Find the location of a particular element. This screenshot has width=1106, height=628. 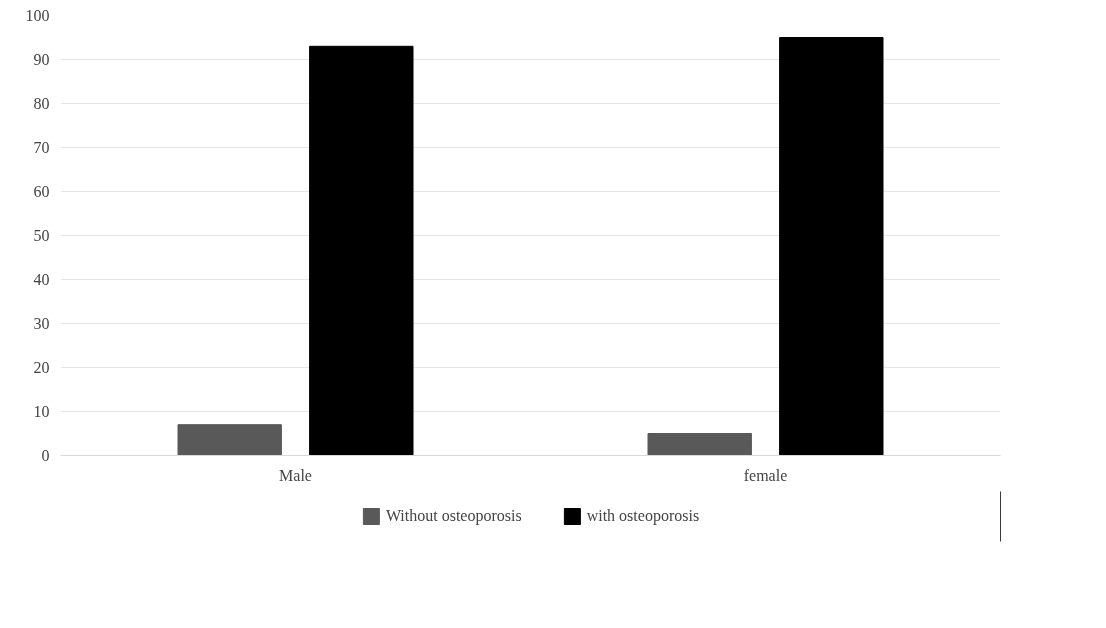

y-tick-label: 90 is located at coordinates (41, 59).